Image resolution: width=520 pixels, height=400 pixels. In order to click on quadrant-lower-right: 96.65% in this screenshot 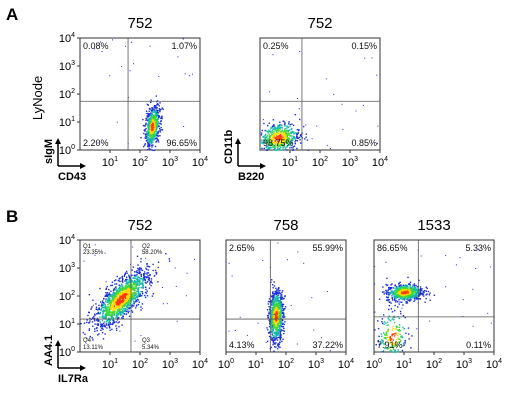, I will do `click(181, 143)`.